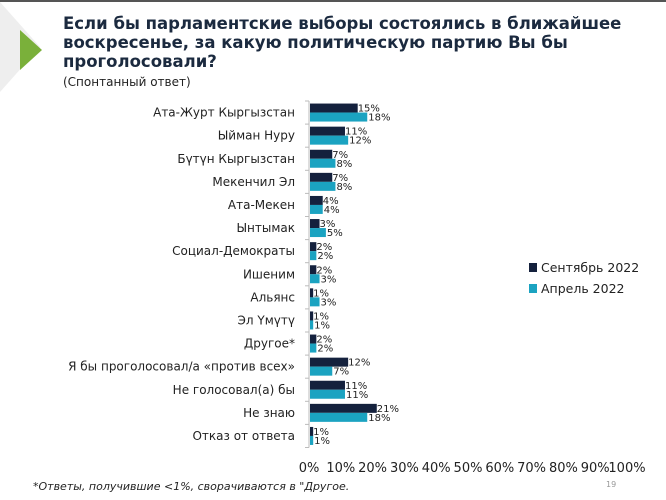 Image resolution: width=666 pixels, height=500 pixels. I want to click on category-label: Ишеним, so click(269, 274).